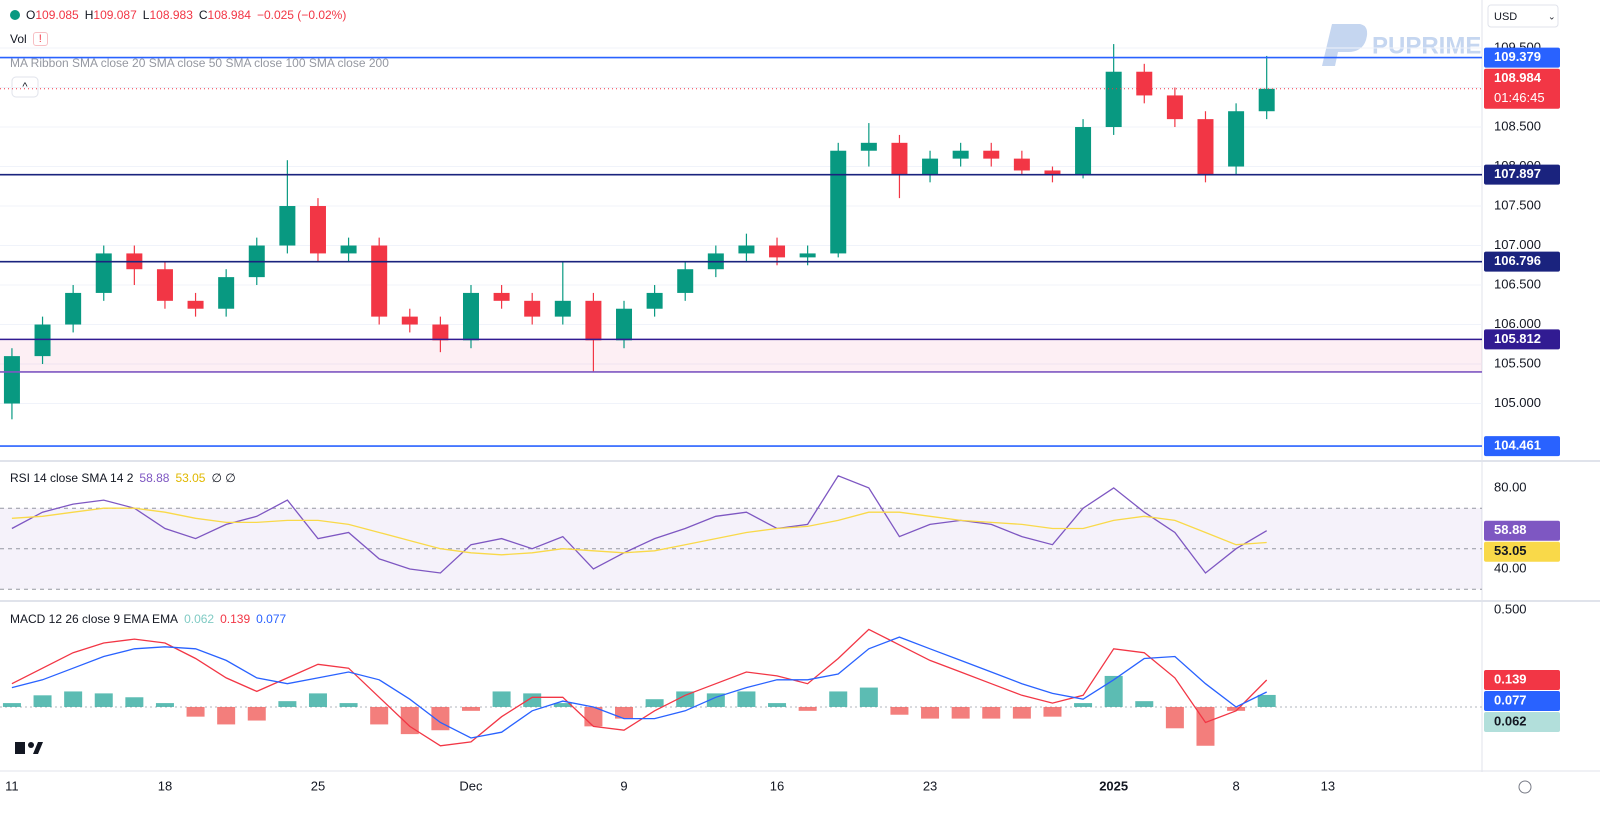 Image resolution: width=1600 pixels, height=825 pixels. What do you see at coordinates (203, 15) in the screenshot?
I see `ohlc-name: C` at bounding box center [203, 15].